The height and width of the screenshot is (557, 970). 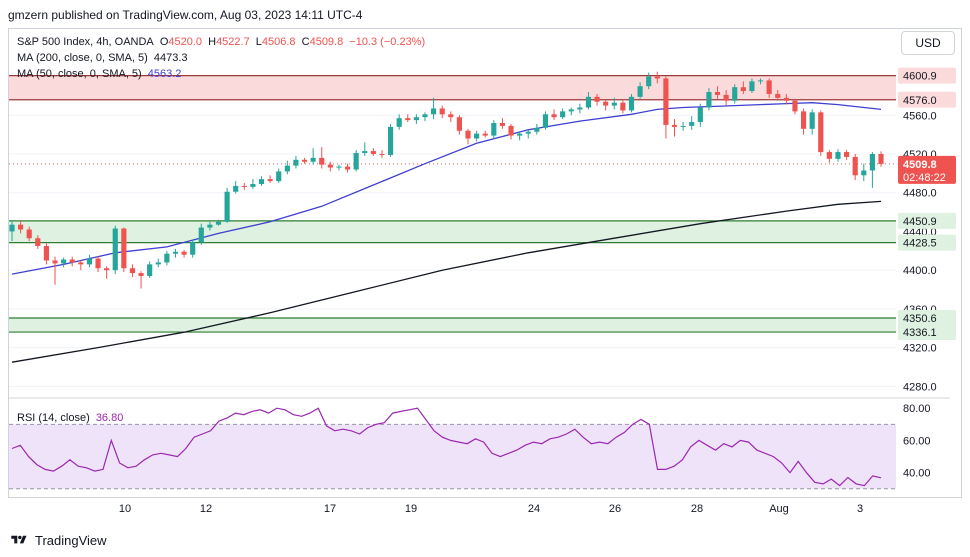 I want to click on legend-symbol: S&P 500 Index, 4h, OANDA, so click(x=85, y=42).